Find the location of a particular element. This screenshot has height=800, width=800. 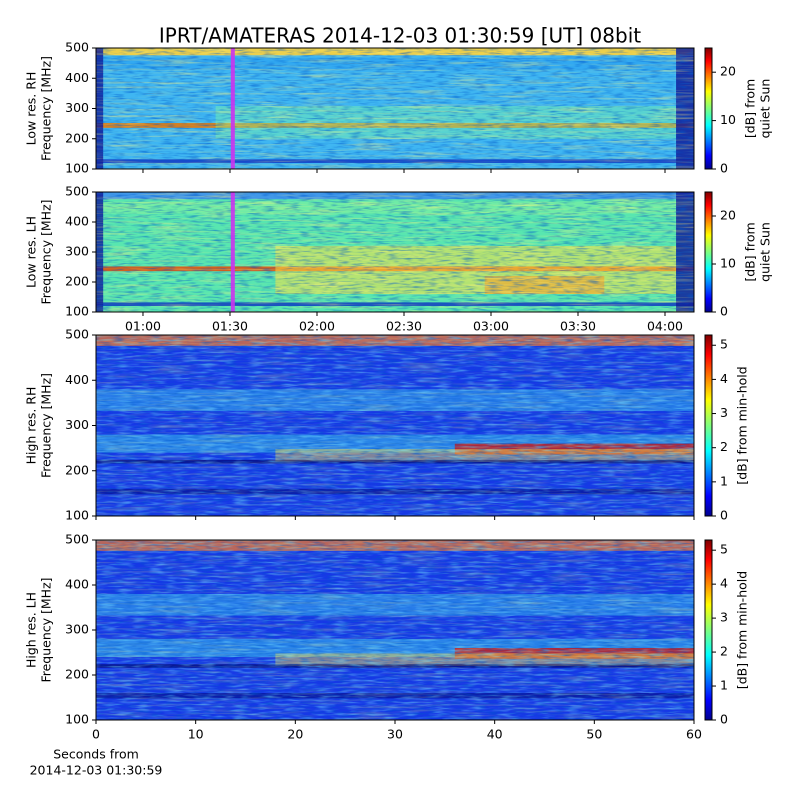

x-tick-label: 0 is located at coordinates (96, 734).